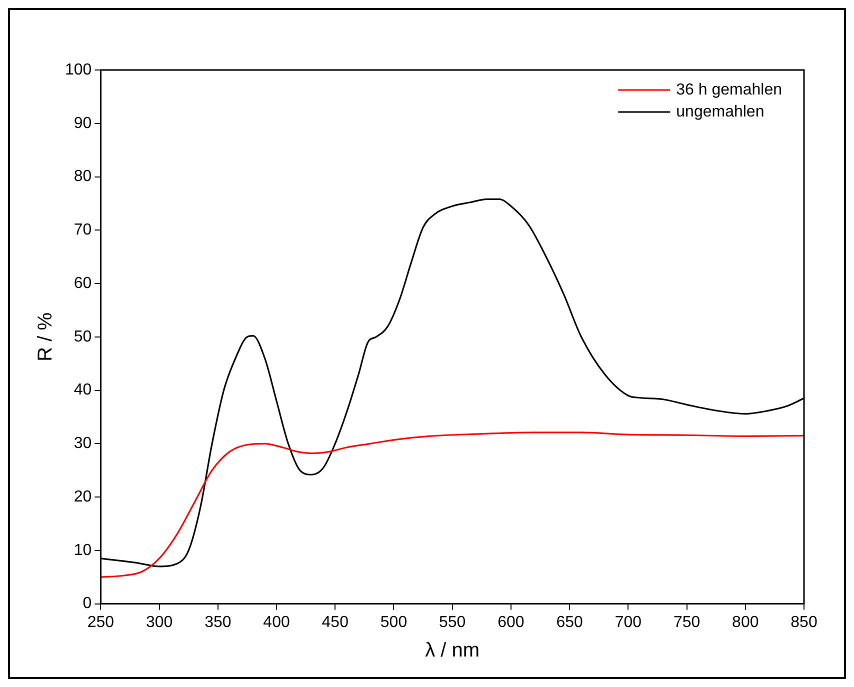 This screenshot has width=854, height=687. What do you see at coordinates (45, 337) in the screenshot?
I see `y-axis-title: R / %` at bounding box center [45, 337].